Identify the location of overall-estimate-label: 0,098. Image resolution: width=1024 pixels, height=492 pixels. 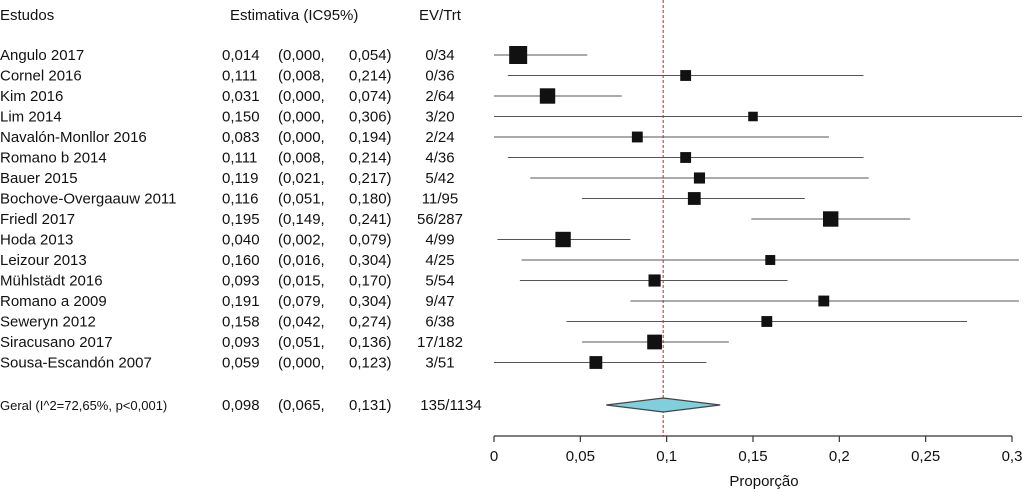
(241, 405).